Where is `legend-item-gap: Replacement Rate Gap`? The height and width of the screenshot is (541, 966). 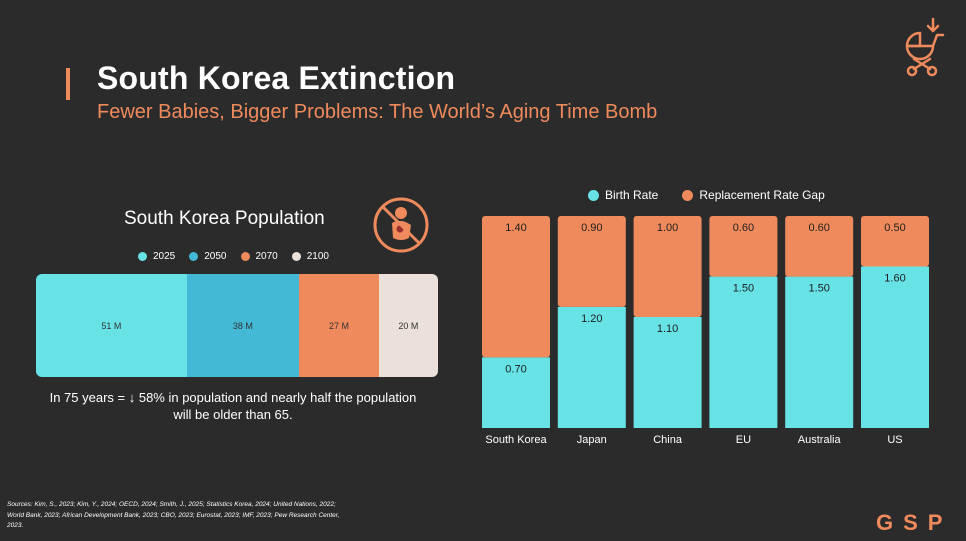
legend-item-gap: Replacement Rate Gap is located at coordinates (753, 195).